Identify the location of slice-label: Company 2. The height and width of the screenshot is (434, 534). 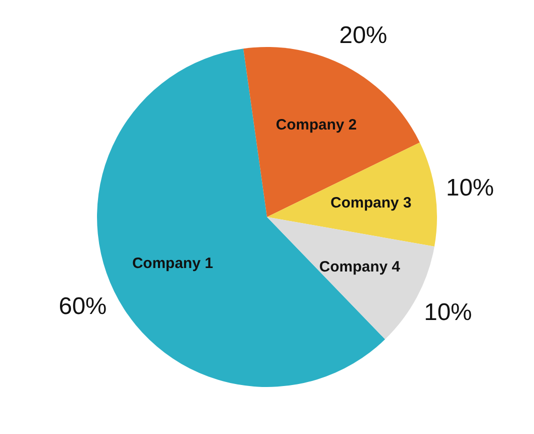
(316, 125).